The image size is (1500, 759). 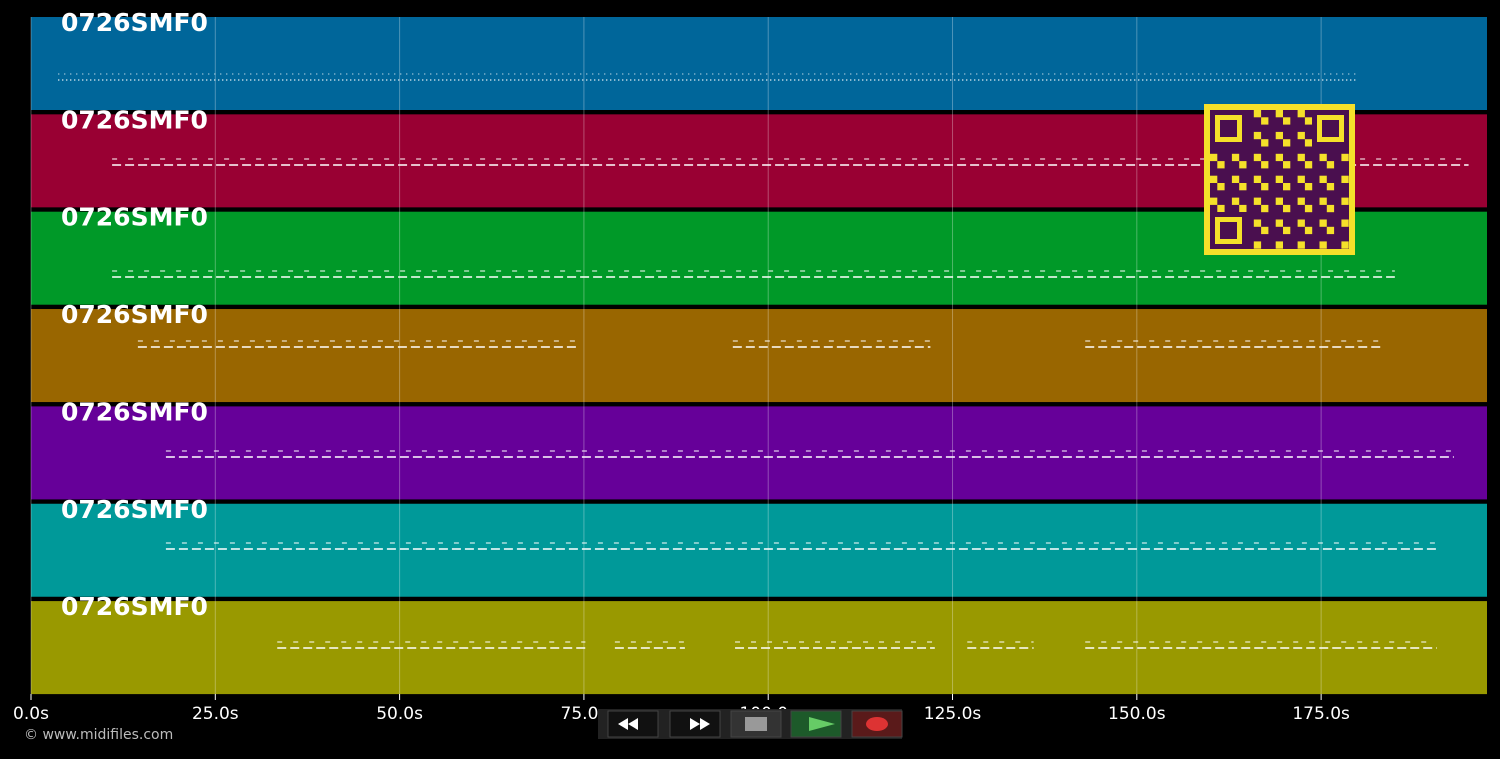 I want to click on x-tick-label: 175.0s, so click(x=1321, y=714).